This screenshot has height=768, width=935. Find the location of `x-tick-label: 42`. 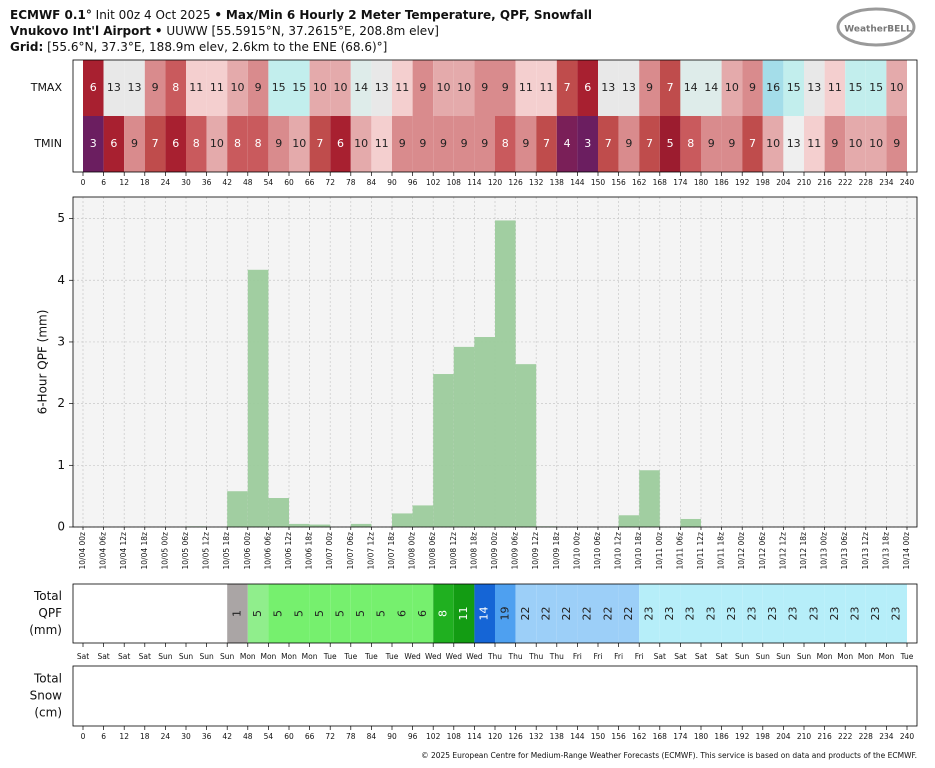

x-tick-label: 42 is located at coordinates (227, 182).